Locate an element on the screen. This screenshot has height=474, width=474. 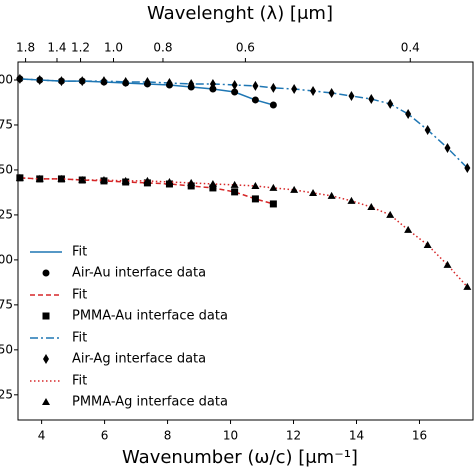
x-axis-label: Wavenumber (ω/c) [μm⁻¹] is located at coordinates (240, 457).